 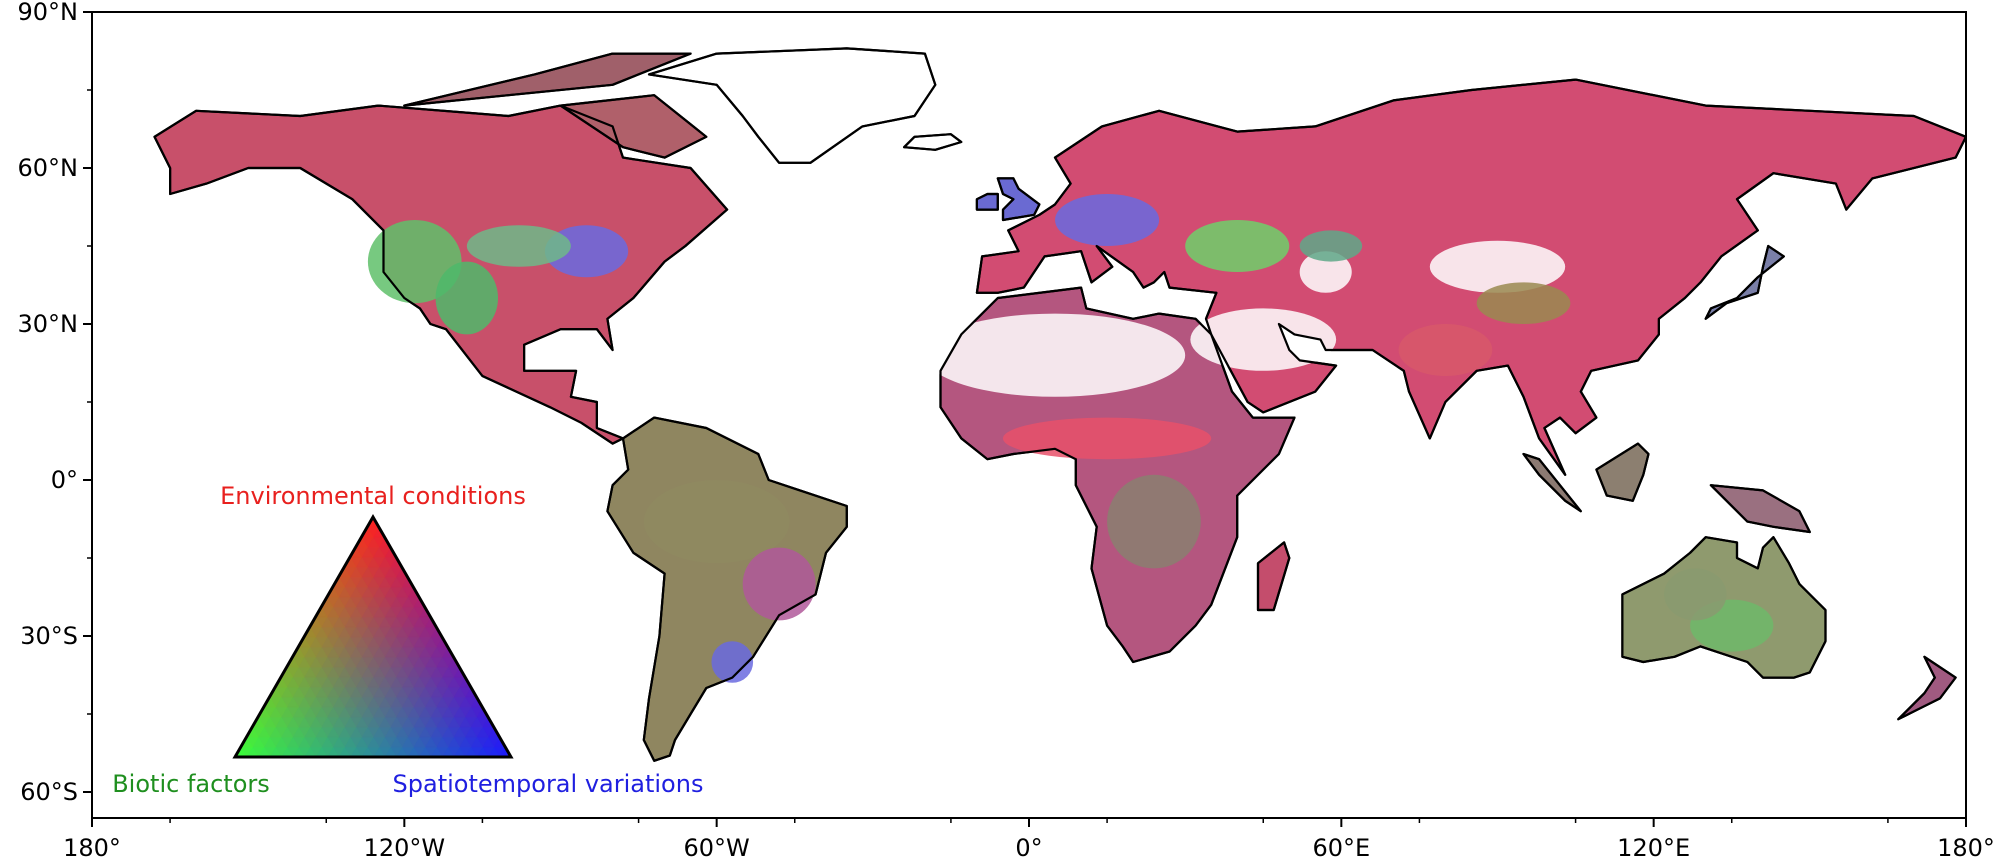 I want to click on coastline-africa, so click(x=1117, y=475).